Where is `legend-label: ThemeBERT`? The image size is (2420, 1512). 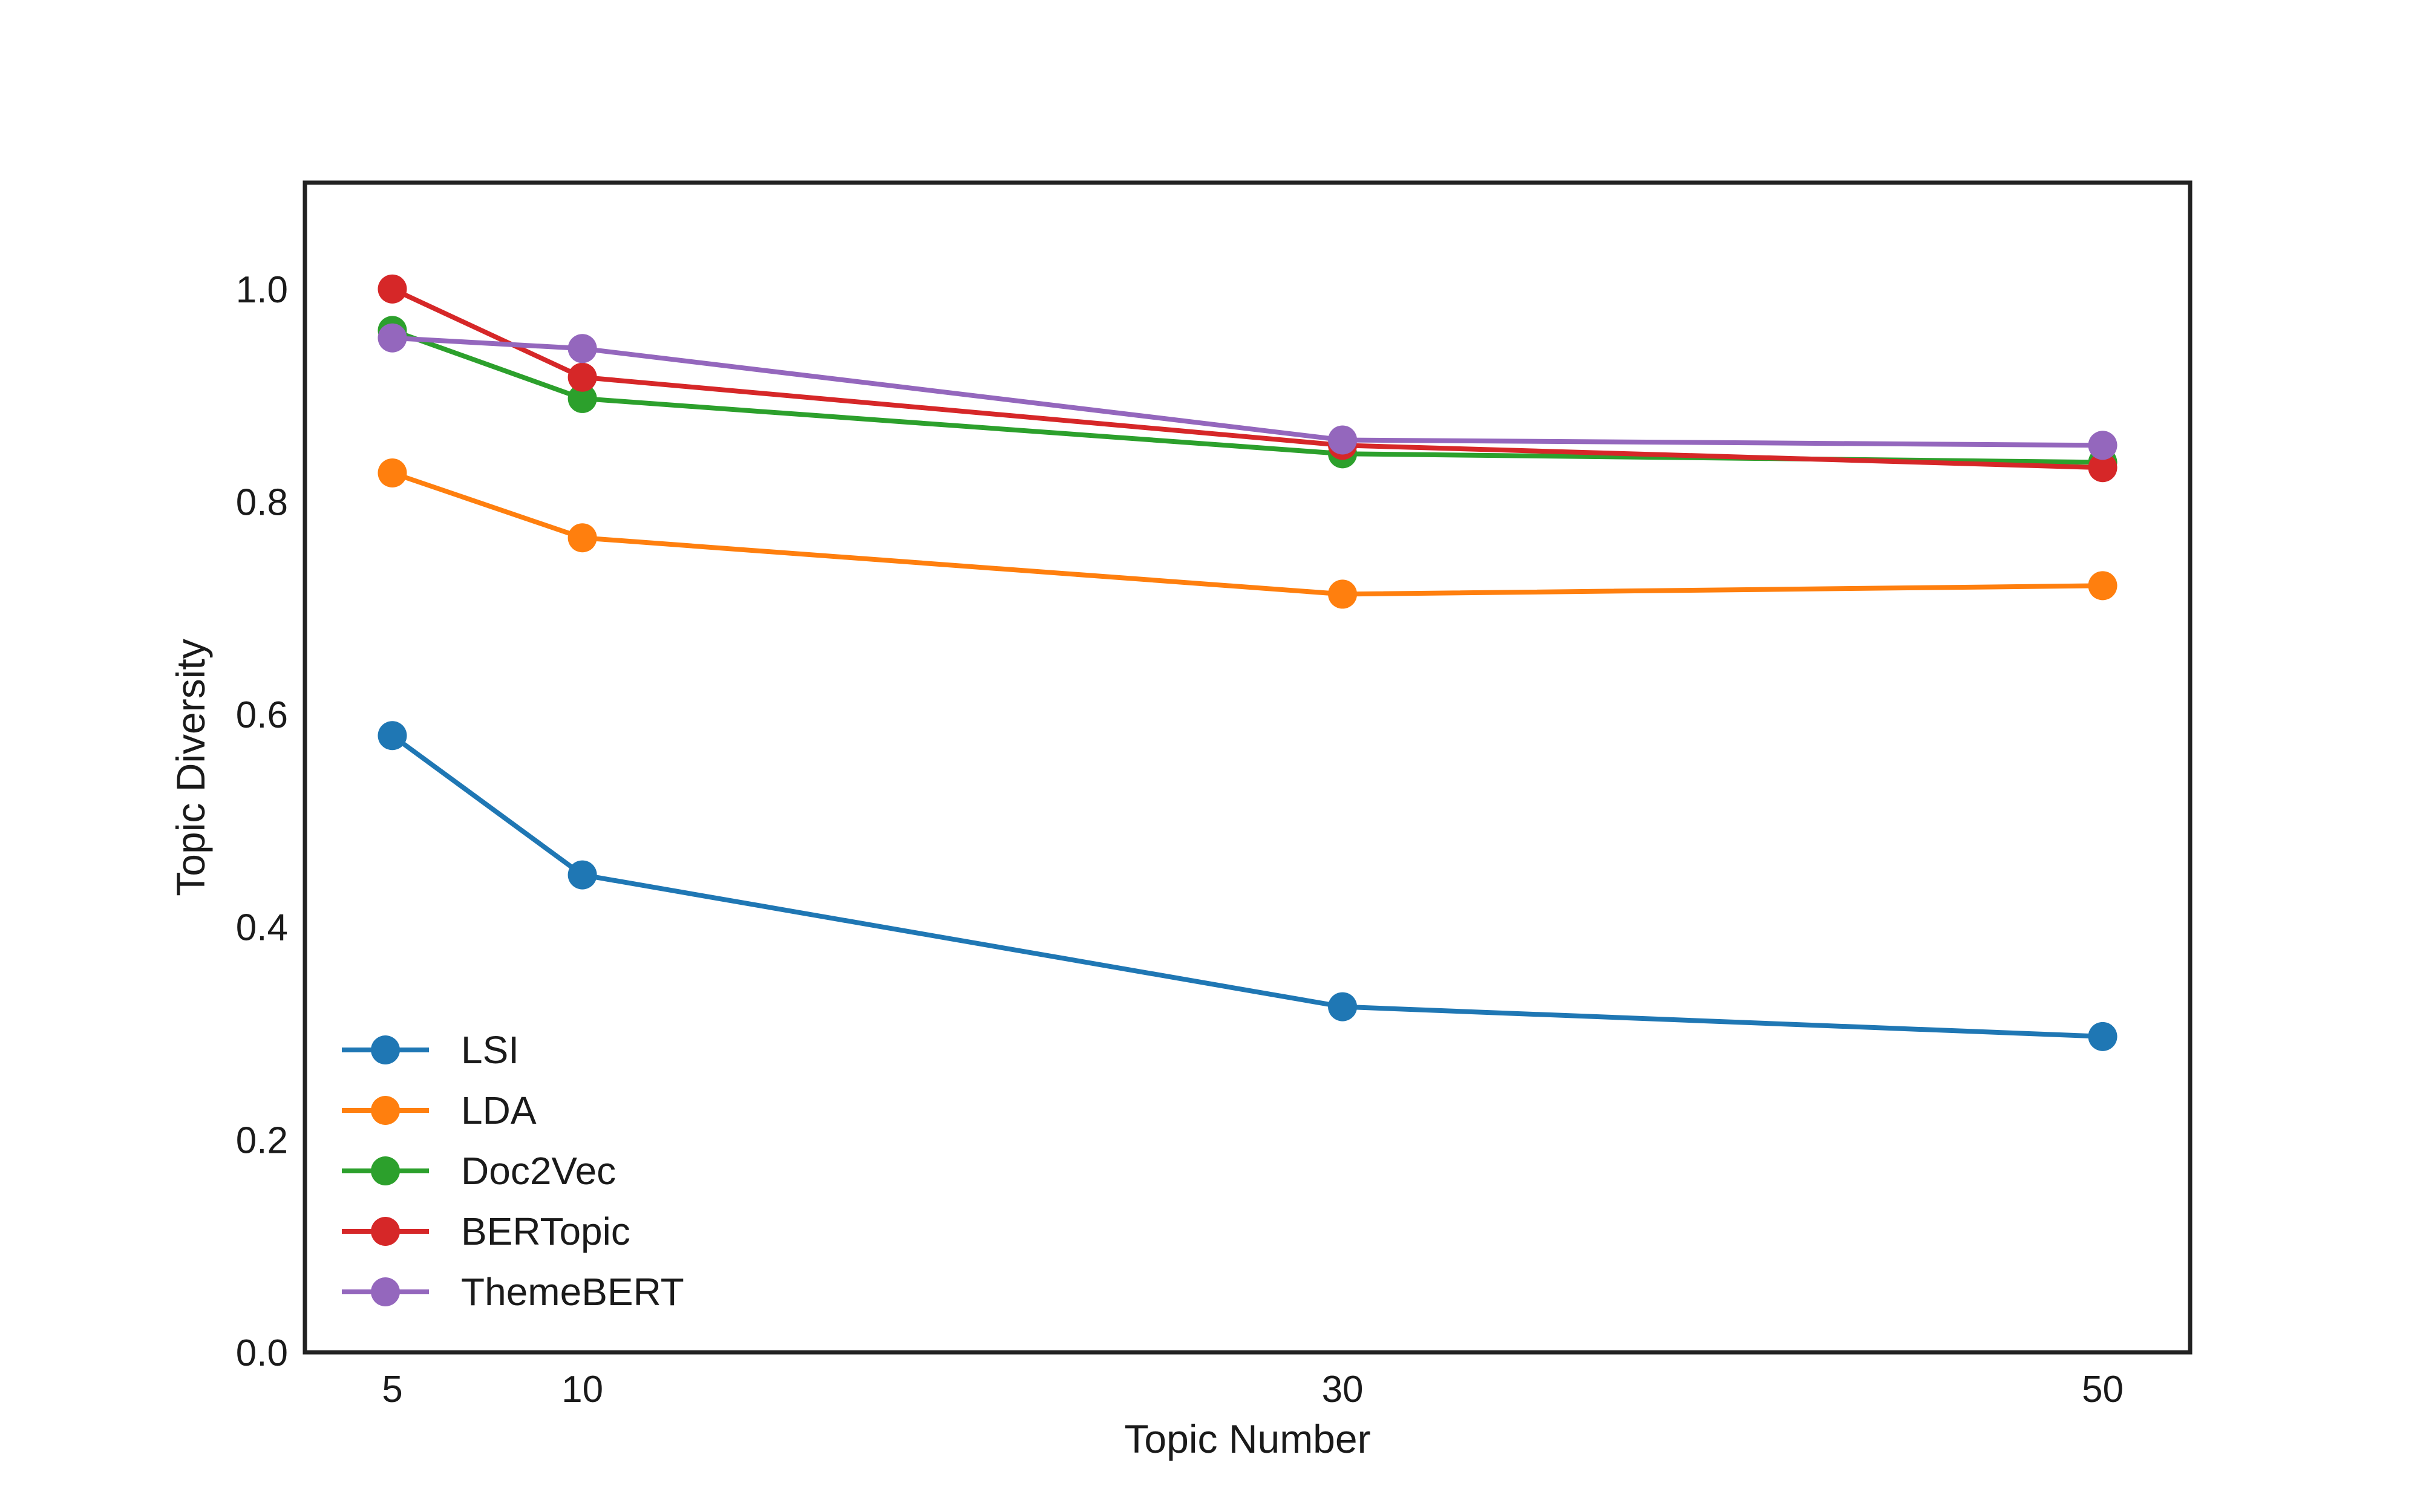 legend-label: ThemeBERT is located at coordinates (572, 1292).